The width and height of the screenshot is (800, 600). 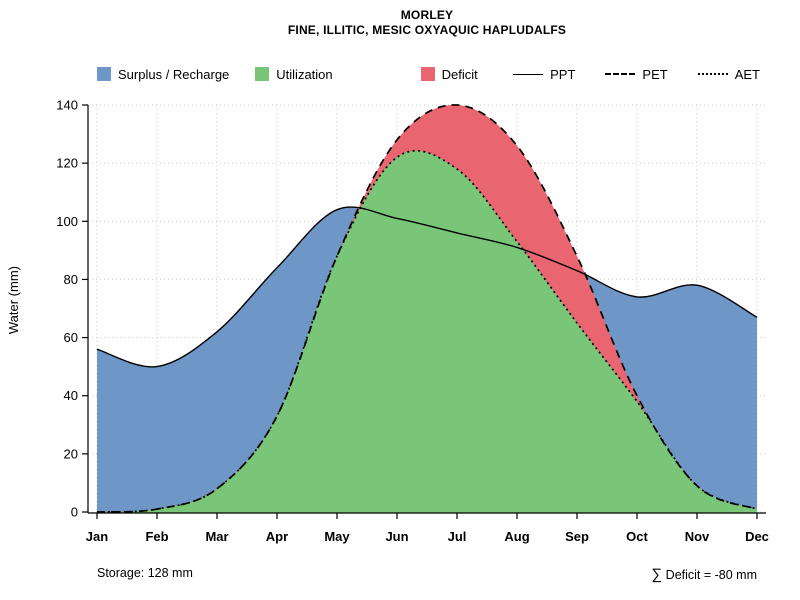 I want to click on svg-text: Sep, so click(x=577, y=536).